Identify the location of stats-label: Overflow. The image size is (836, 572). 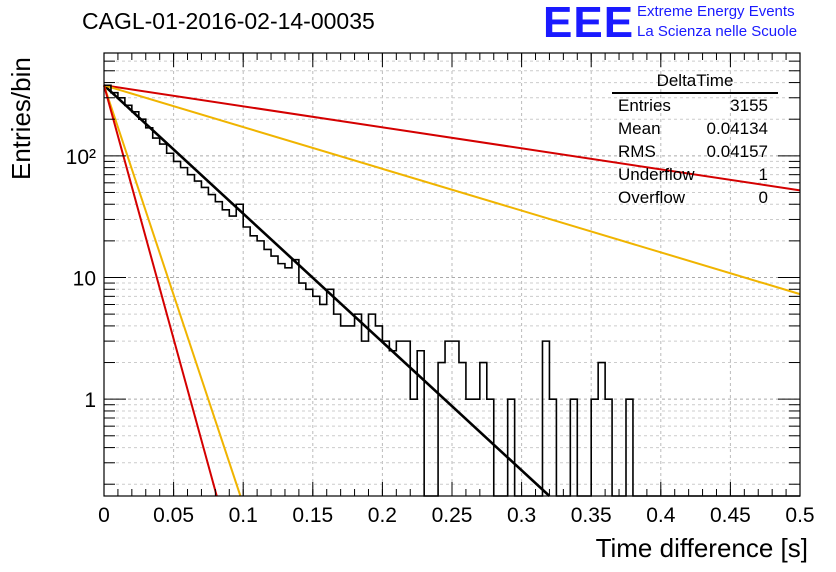
(652, 197).